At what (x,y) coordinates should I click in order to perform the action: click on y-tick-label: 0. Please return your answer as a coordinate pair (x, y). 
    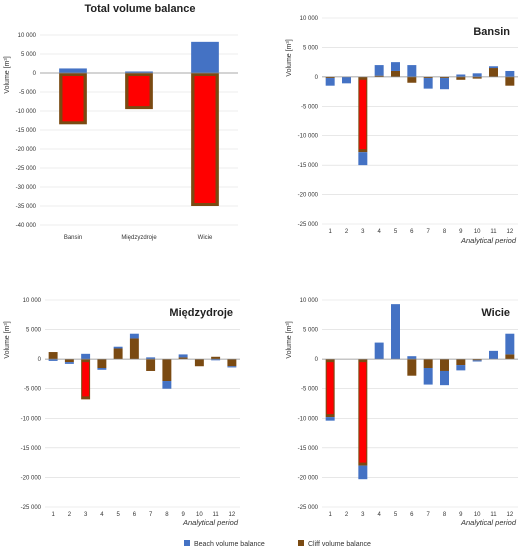
    Looking at the image, I should click on (317, 360).